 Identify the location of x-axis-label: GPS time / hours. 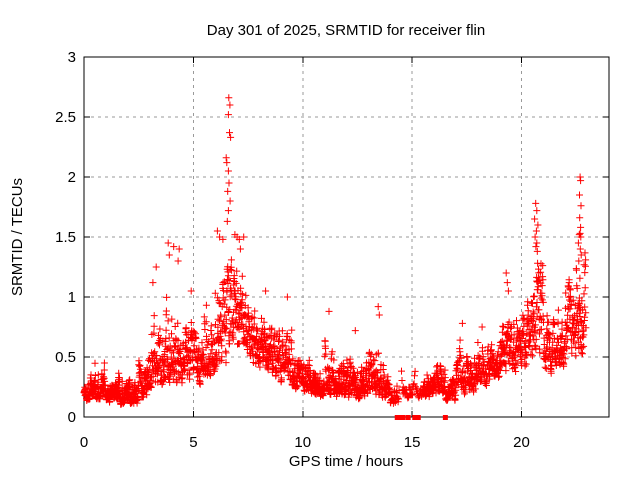
(346, 461).